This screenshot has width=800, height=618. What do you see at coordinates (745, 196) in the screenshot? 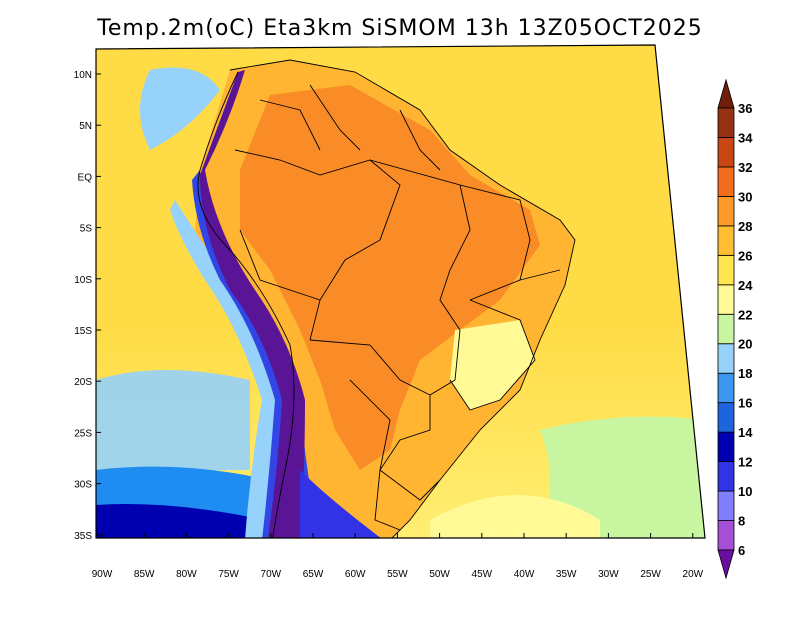
I see `colorbar-label: 30` at bounding box center [745, 196].